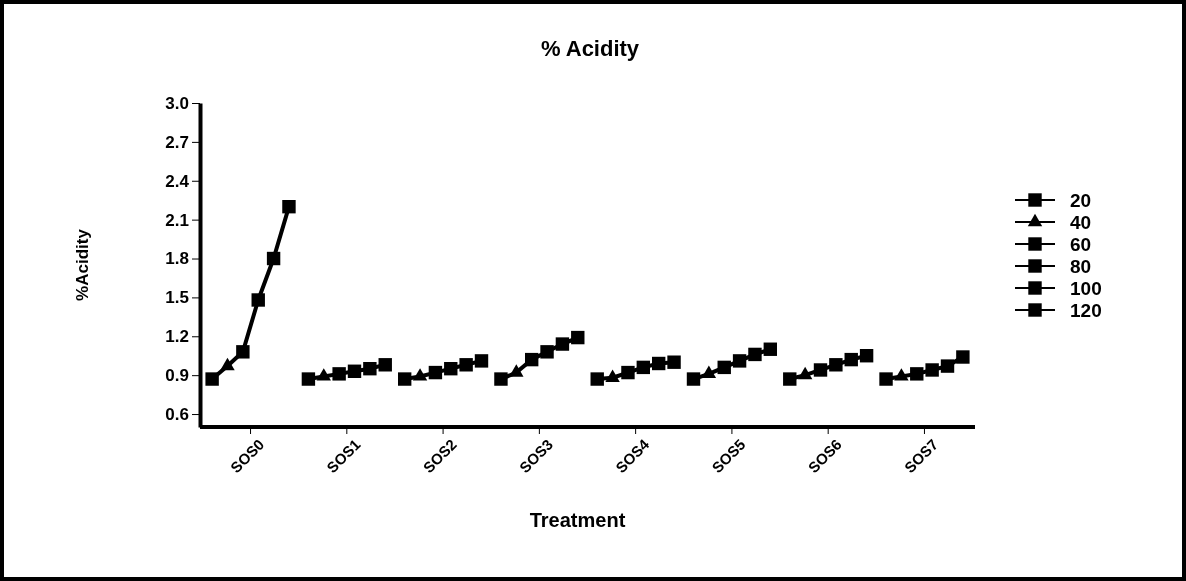 The image size is (1186, 581). I want to click on legend-label: 60, so click(1081, 244).